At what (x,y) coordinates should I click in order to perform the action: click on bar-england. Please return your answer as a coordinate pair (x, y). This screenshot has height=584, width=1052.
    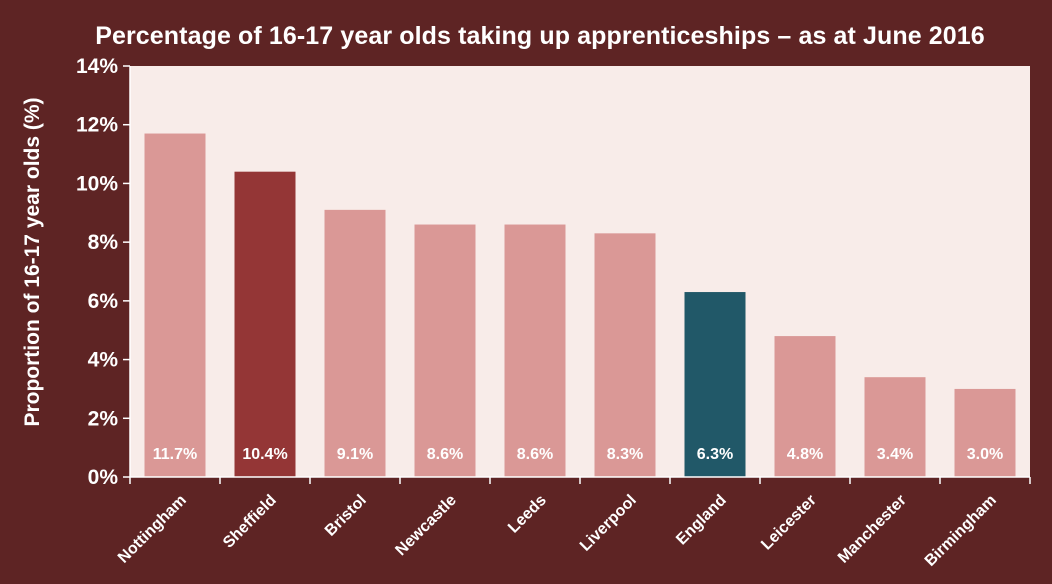
    Looking at the image, I should click on (715, 384).